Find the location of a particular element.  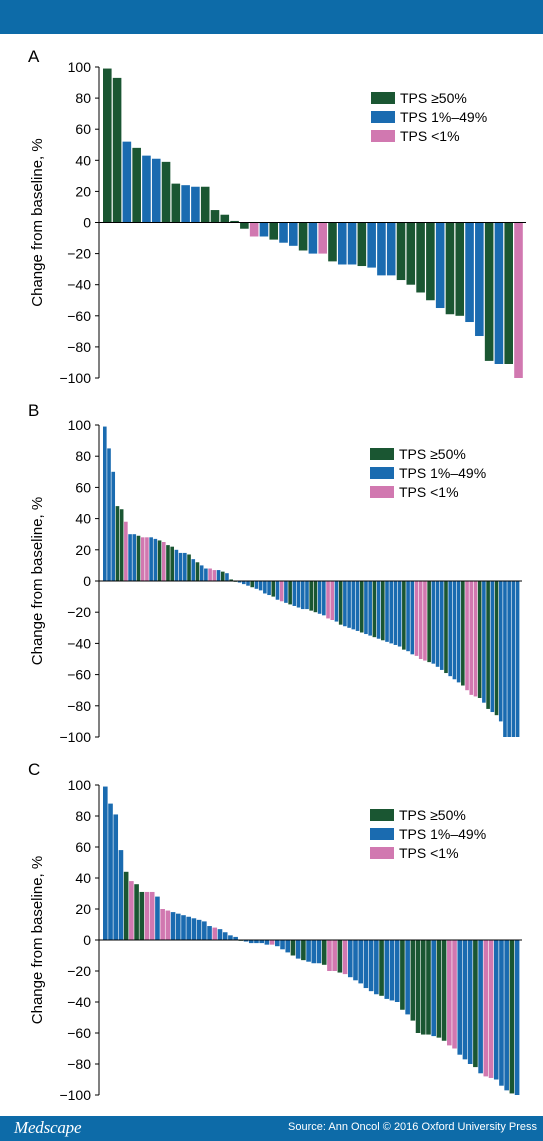

y-tick-label: 20 is located at coordinates (83, 191).